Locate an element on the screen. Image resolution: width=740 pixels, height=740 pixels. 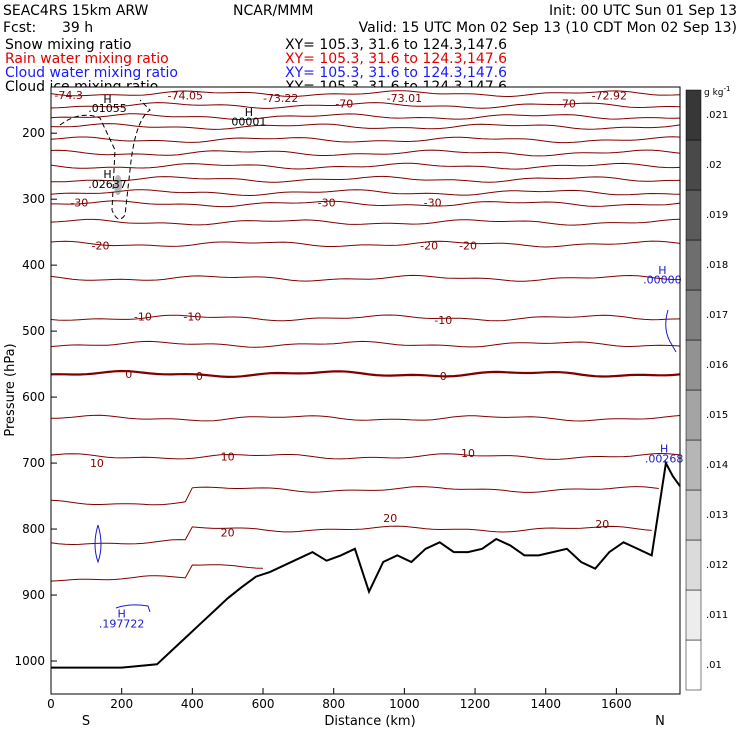
legend-rain-xy: XY= 105.3, 31.6 to 124.3,147.6 is located at coordinates (396, 59).